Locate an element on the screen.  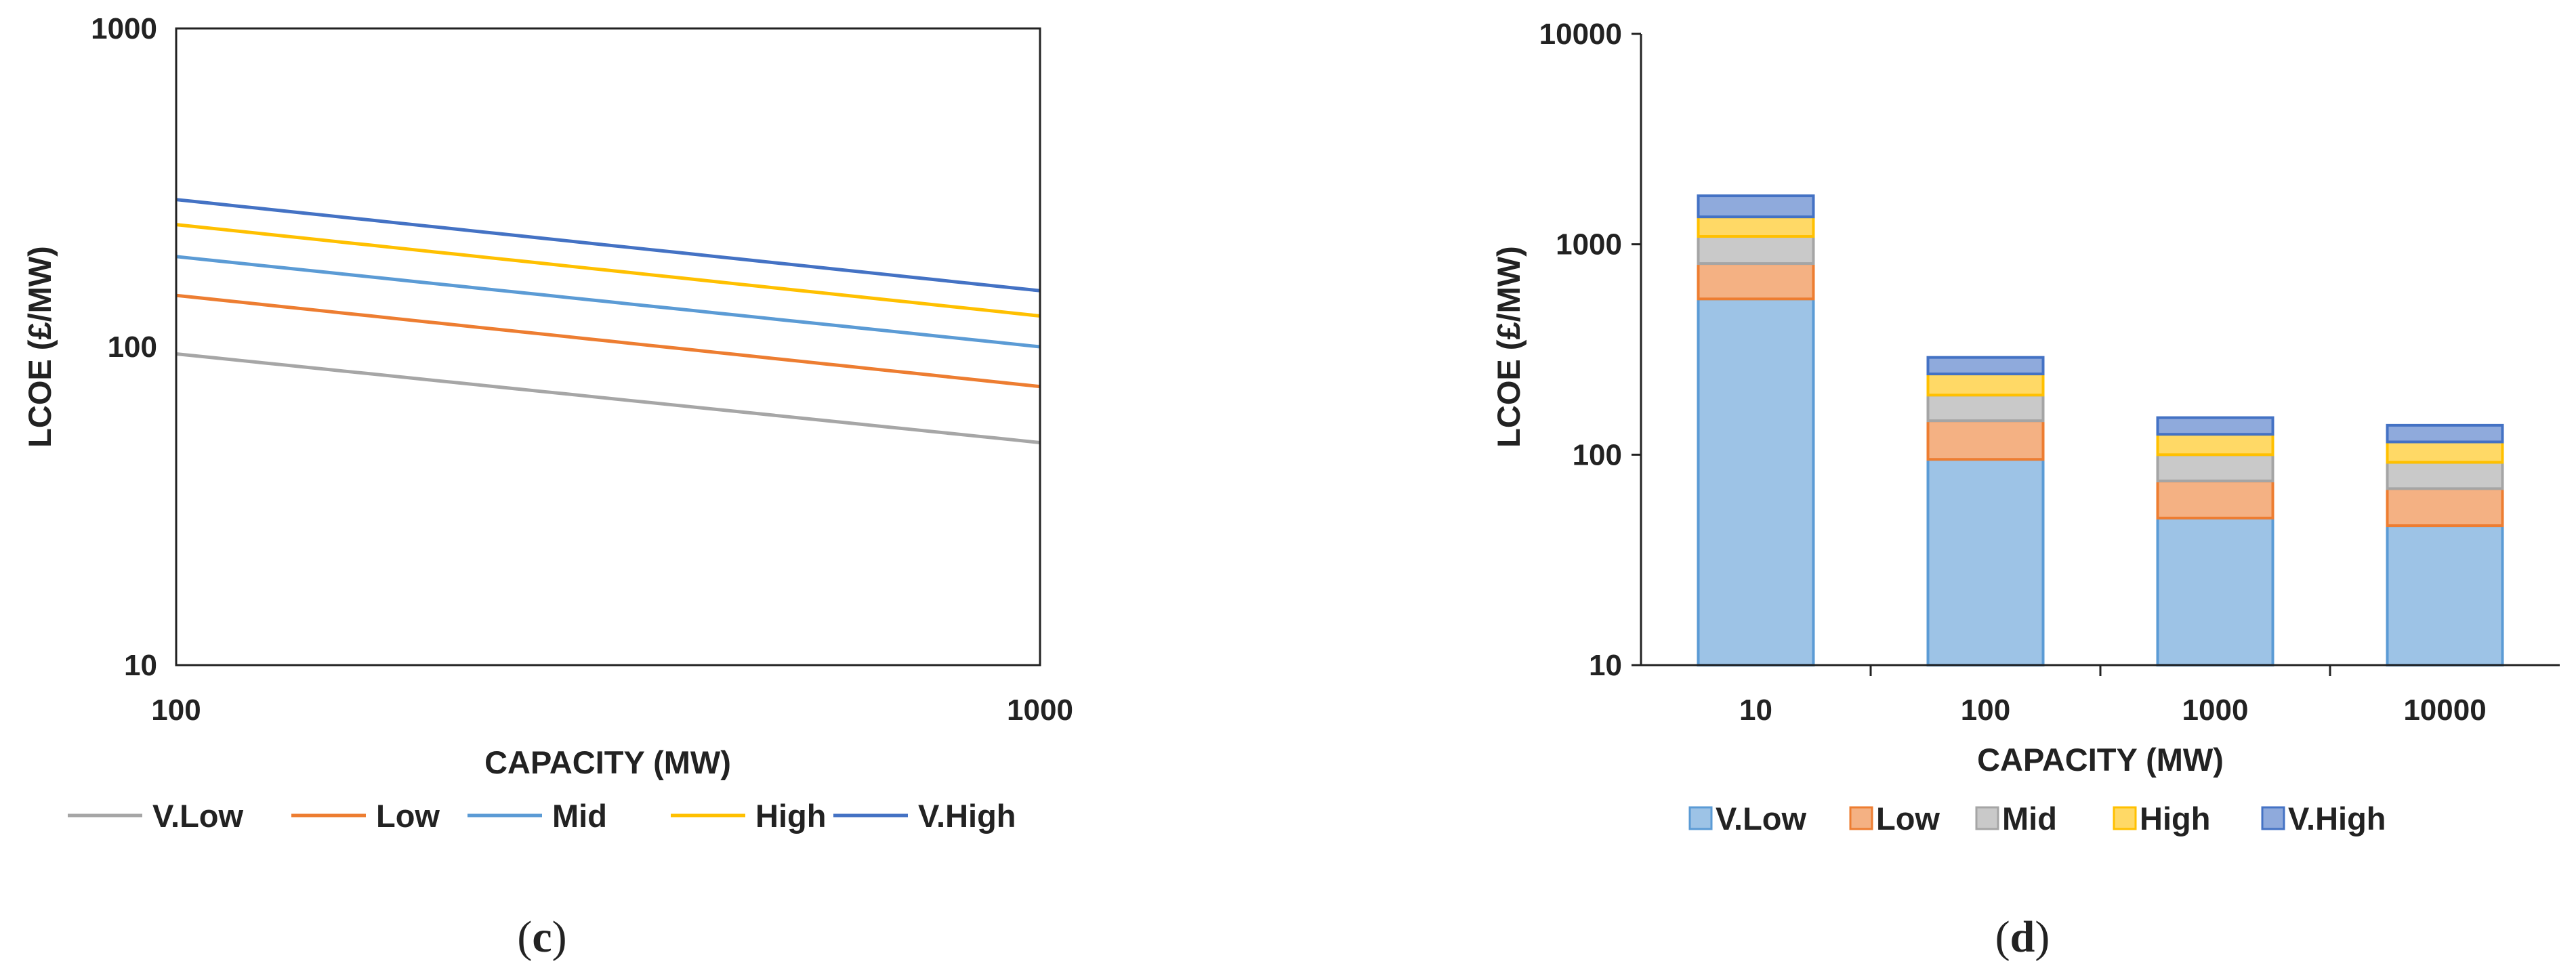
series-line-low is located at coordinates (608, 341).